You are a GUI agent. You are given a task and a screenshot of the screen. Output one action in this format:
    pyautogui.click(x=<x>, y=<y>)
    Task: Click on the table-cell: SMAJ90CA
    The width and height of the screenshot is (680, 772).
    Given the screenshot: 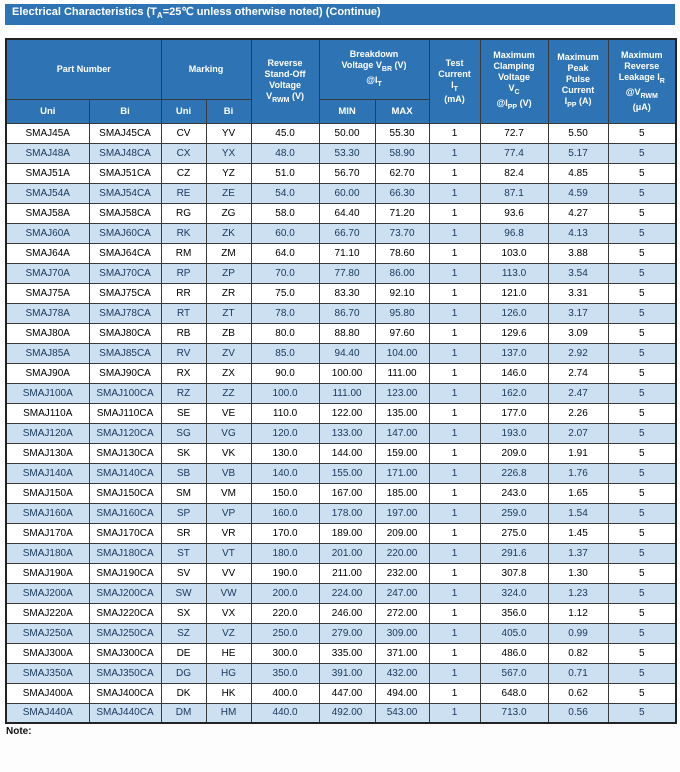 What is the action you would take?
    pyautogui.click(x=125, y=373)
    